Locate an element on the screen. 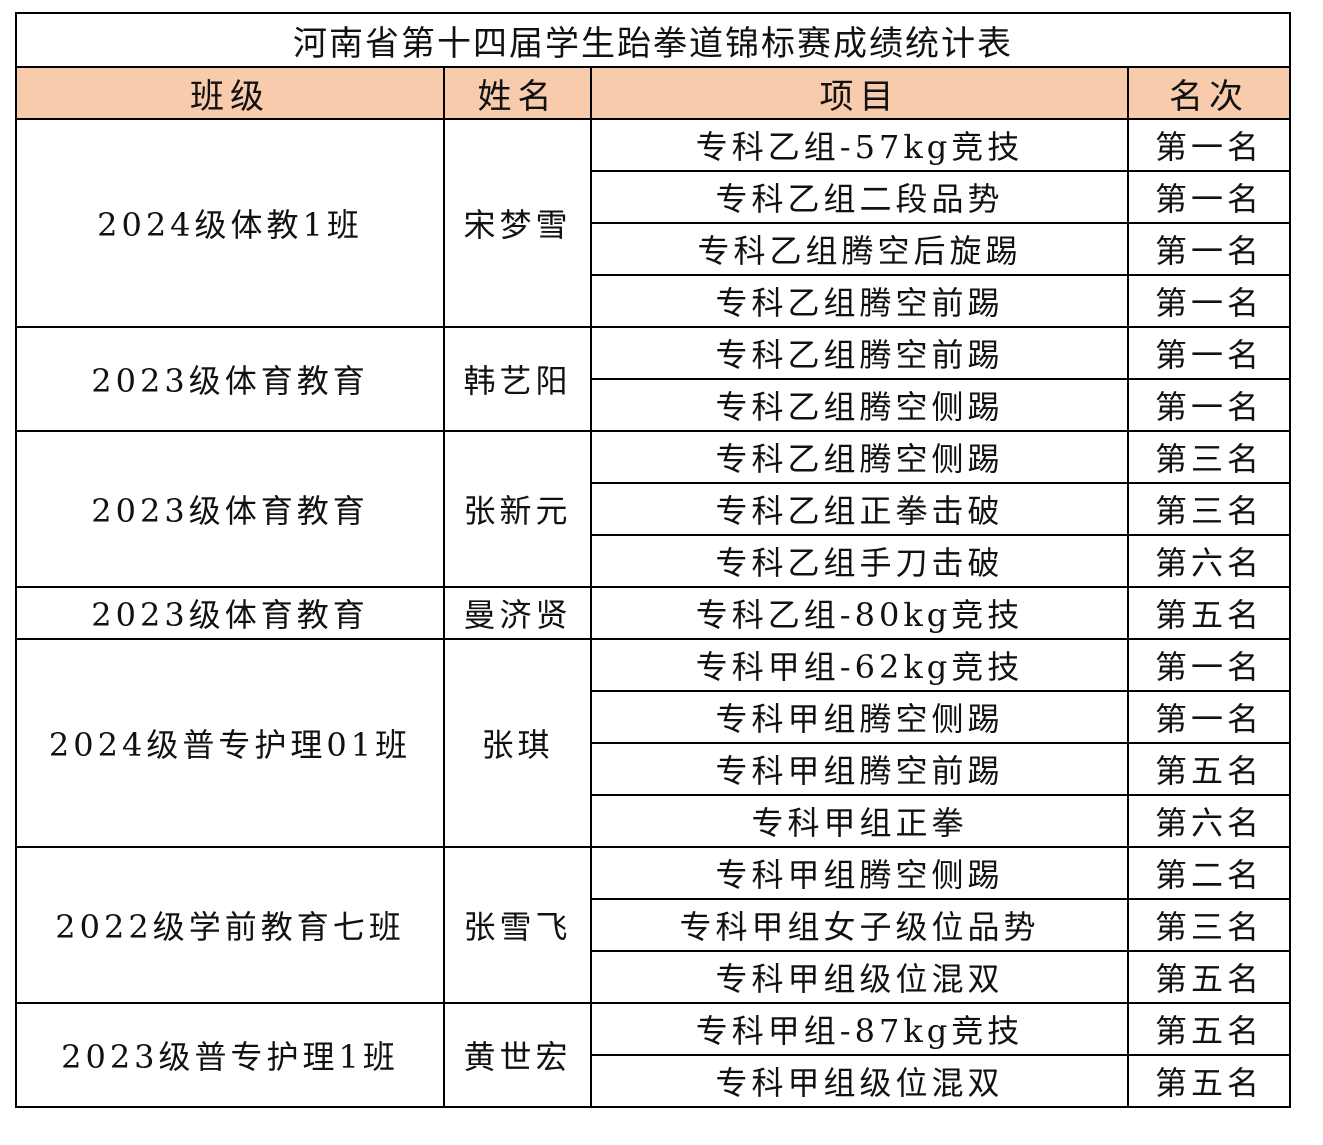 The width and height of the screenshot is (1323, 1145). event-cell: 专科甲组正拳 is located at coordinates (859, 821).